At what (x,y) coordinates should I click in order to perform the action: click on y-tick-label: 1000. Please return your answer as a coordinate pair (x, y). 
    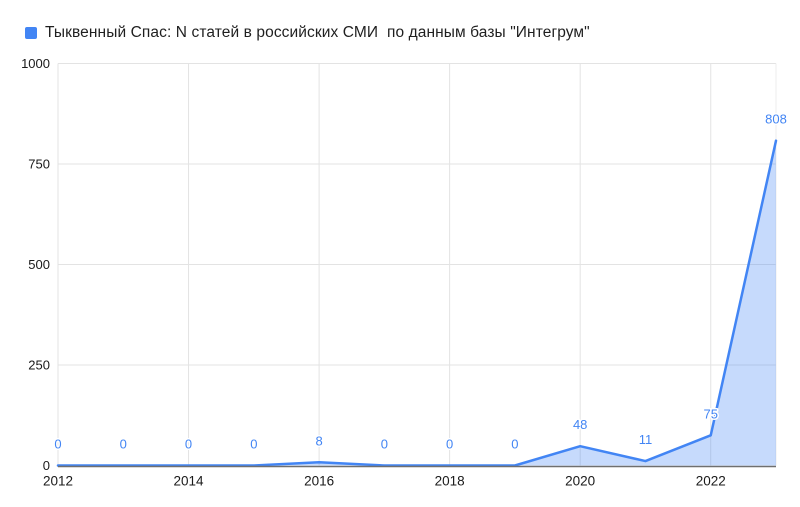
    Looking at the image, I should click on (35, 63).